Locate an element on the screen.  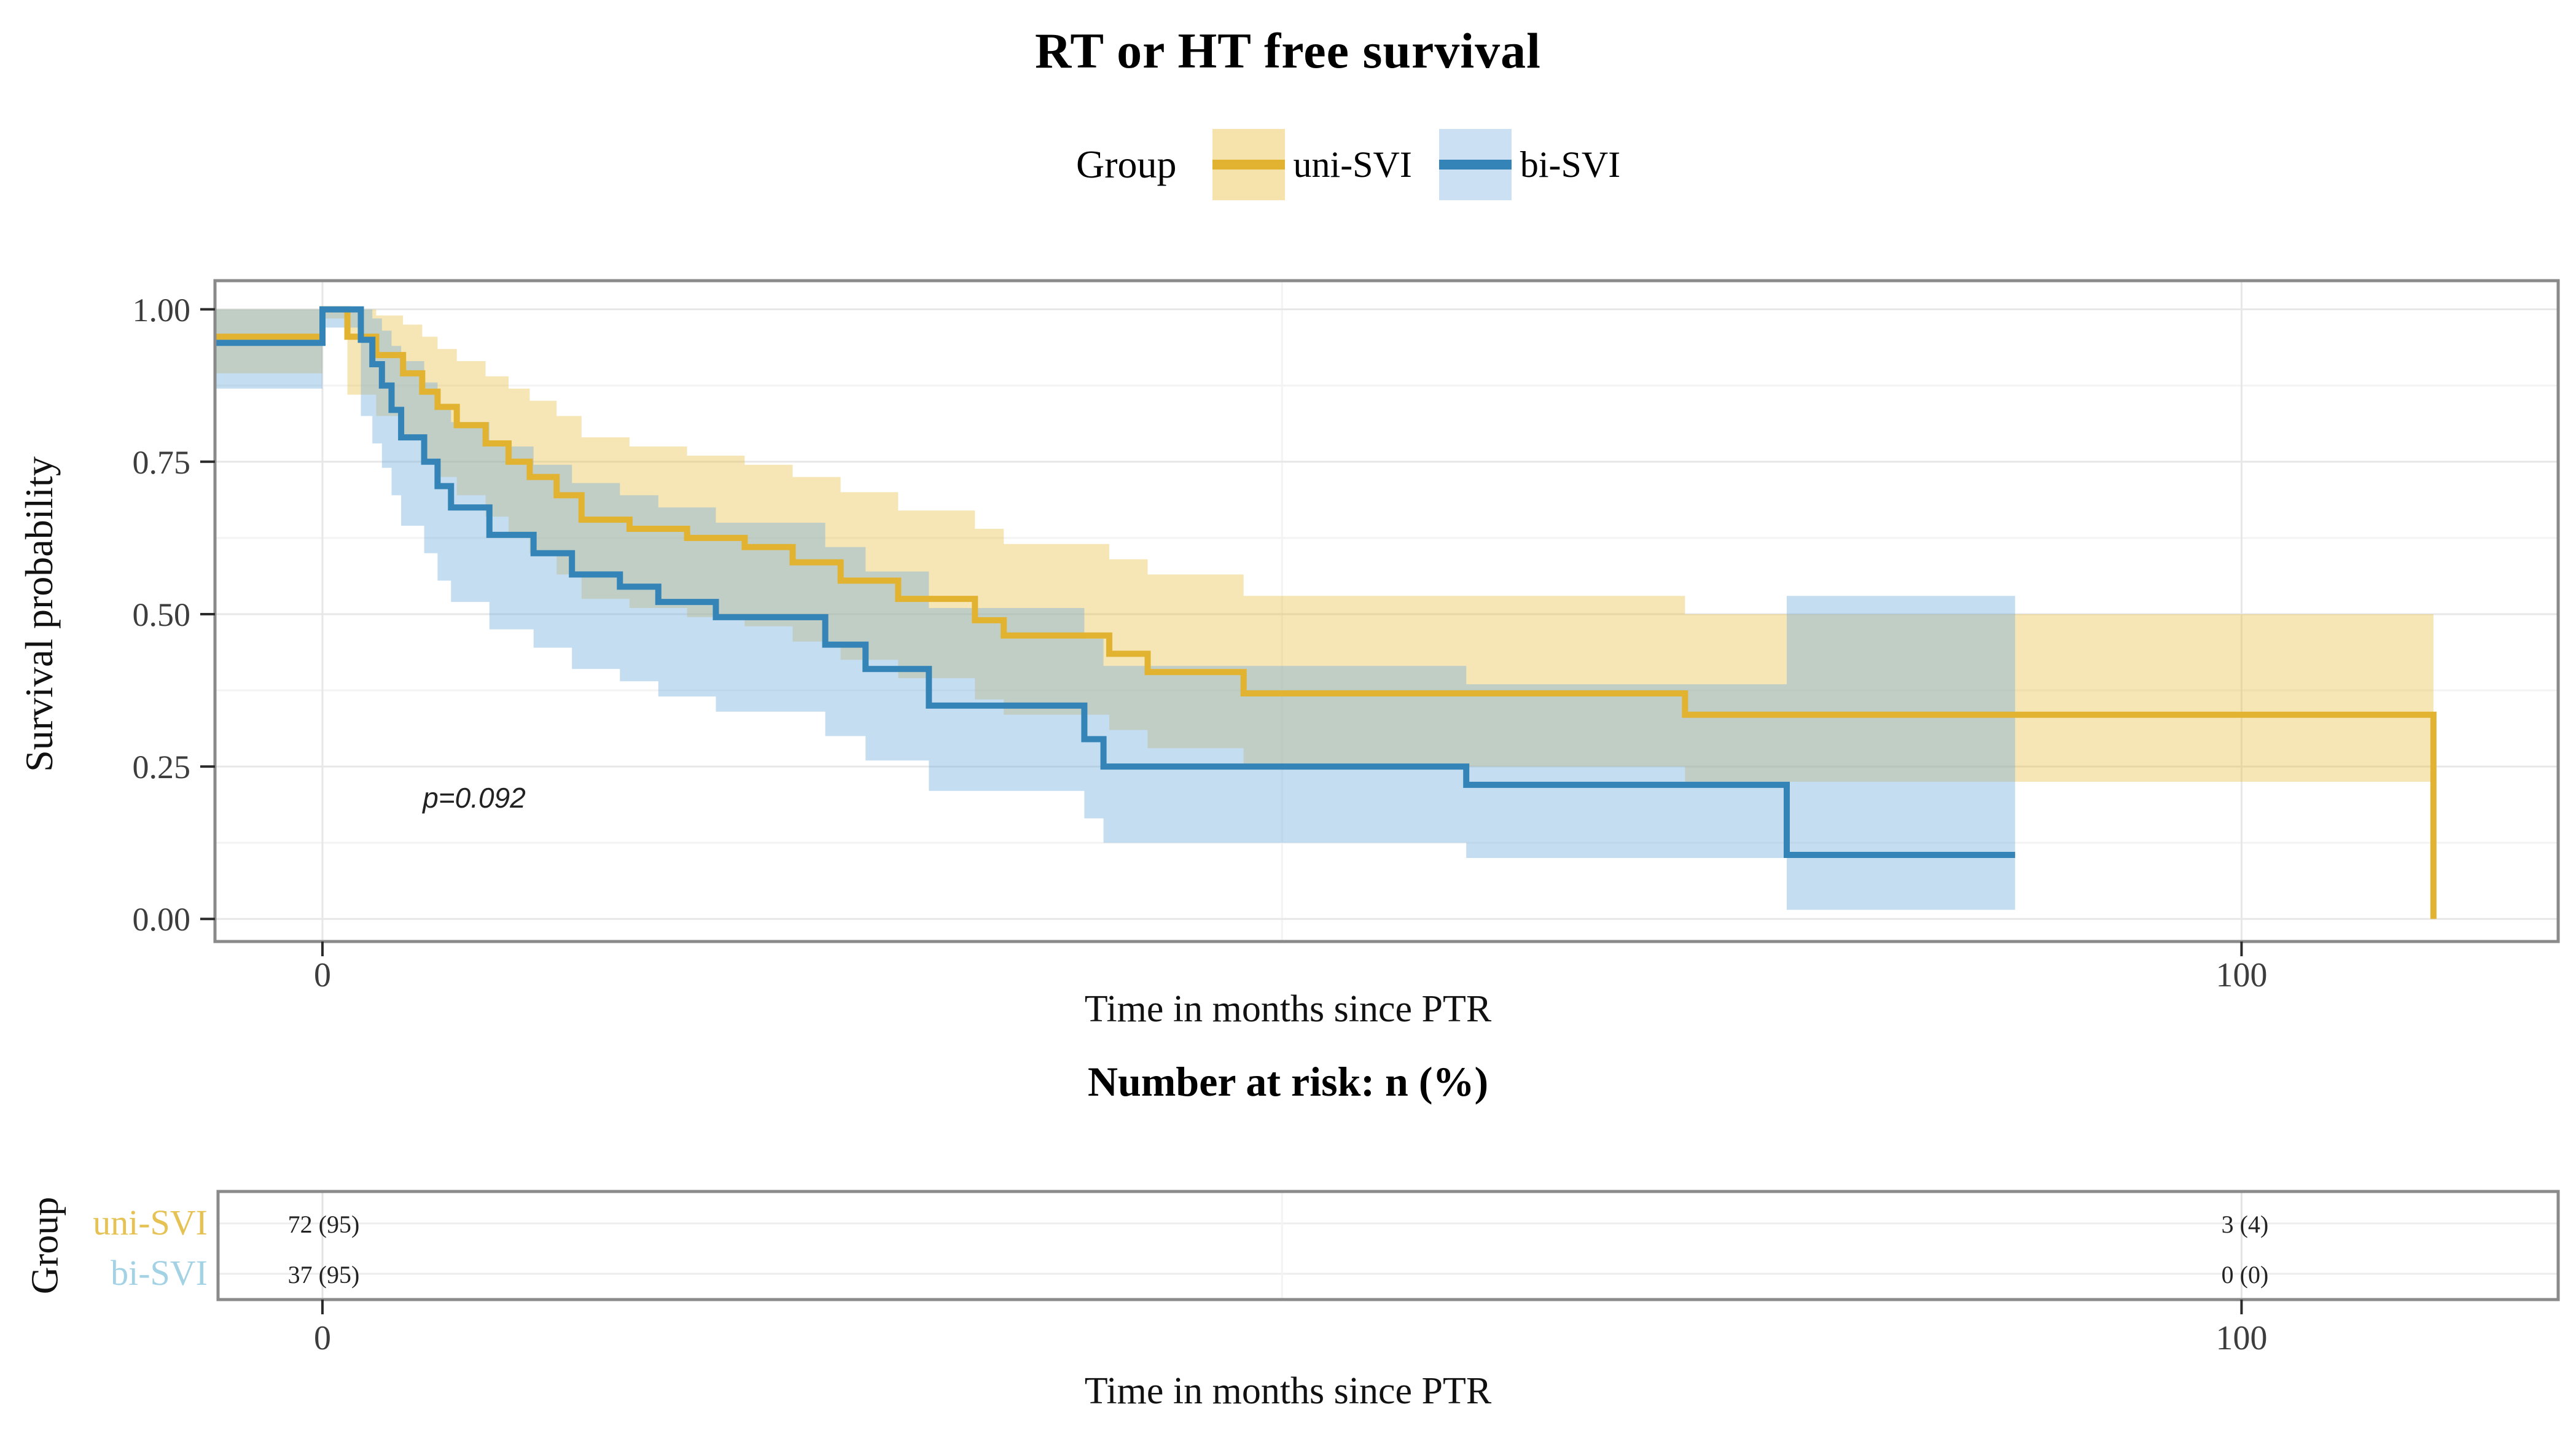
x-tick-label-main-100: 100 is located at coordinates (2241, 975).